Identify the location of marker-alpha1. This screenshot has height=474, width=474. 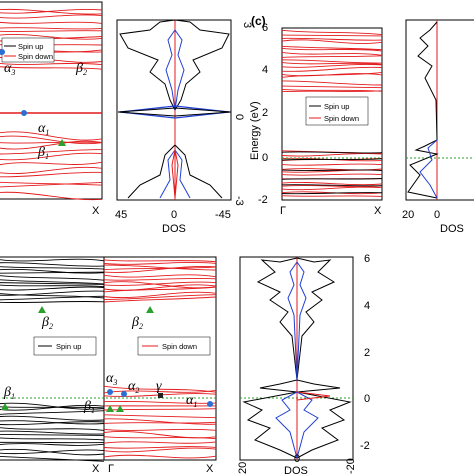
(24, 113).